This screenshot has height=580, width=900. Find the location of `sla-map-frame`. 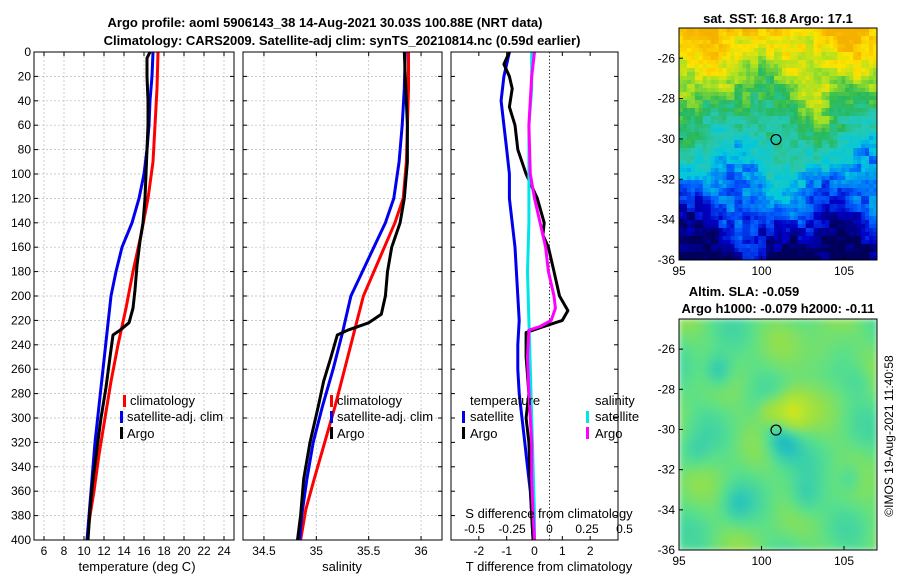

sla-map-frame is located at coordinates (778, 434).